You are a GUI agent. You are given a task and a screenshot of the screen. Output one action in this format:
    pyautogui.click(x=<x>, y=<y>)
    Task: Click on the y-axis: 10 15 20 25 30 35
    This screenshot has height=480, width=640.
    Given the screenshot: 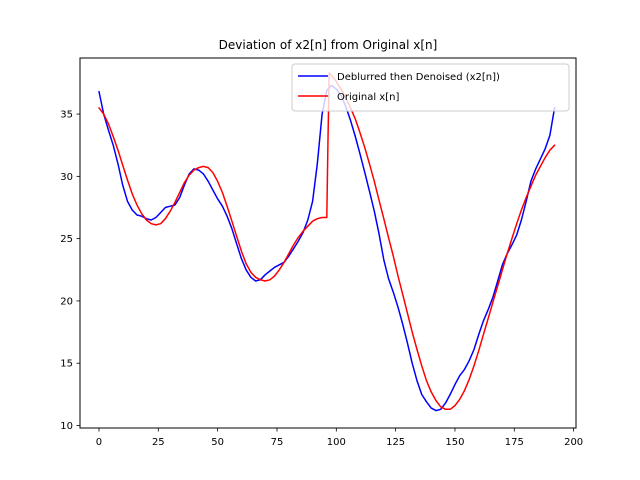 What is the action you would take?
    pyautogui.click(x=70, y=271)
    